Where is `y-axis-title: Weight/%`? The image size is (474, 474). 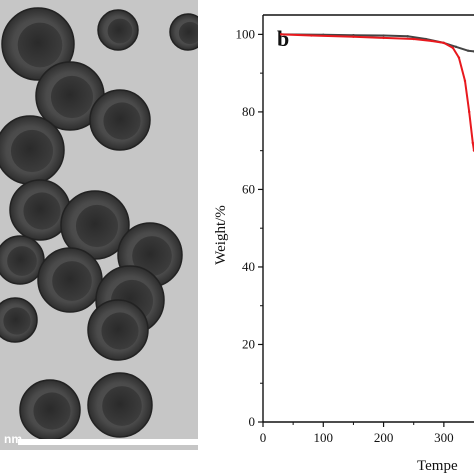 y-axis-title: Weight/% is located at coordinates (221, 235).